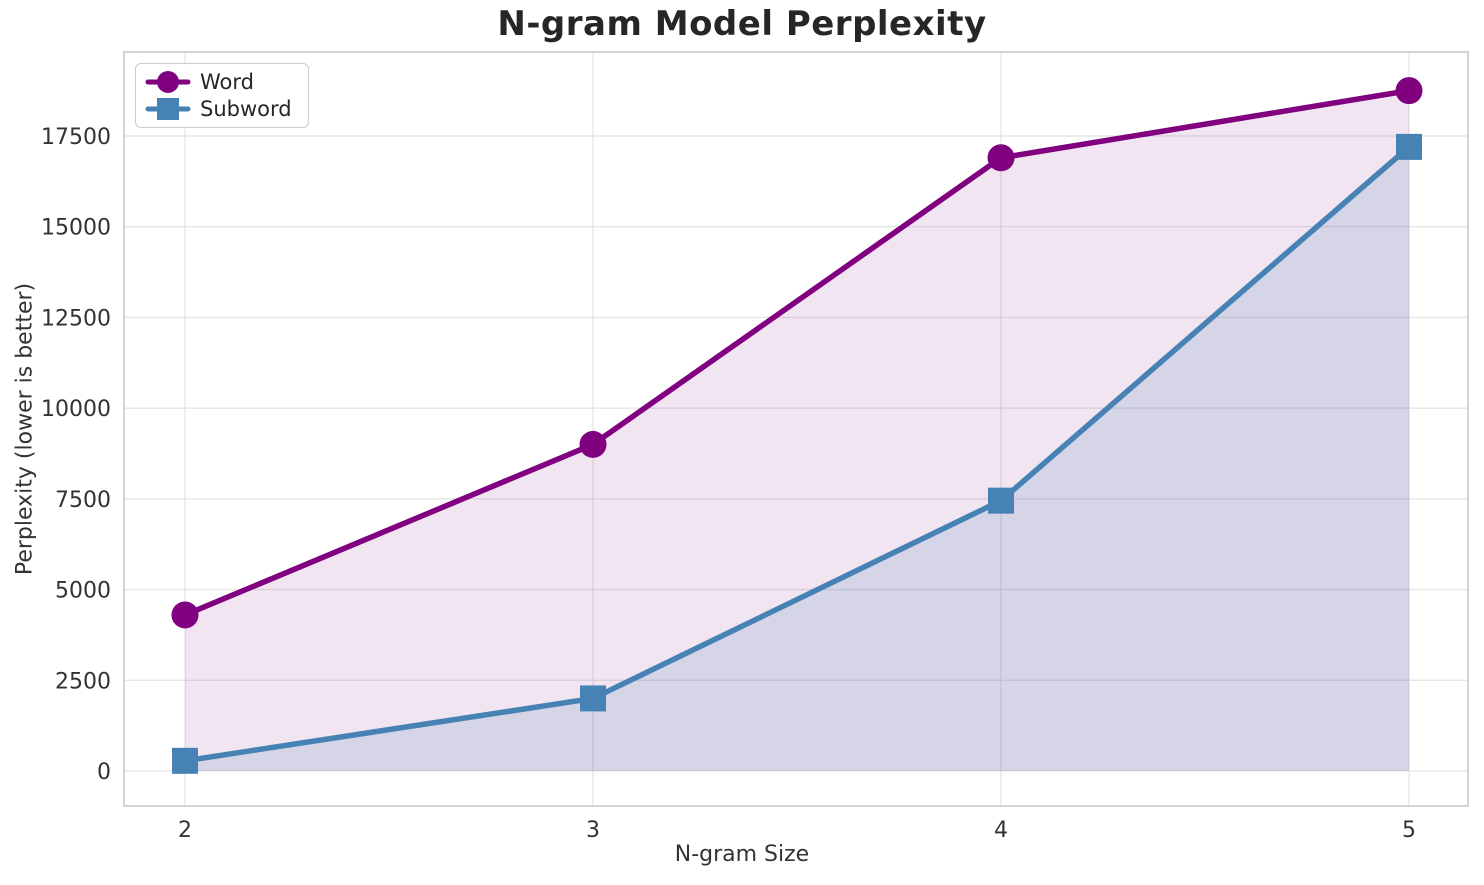 Image resolution: width=1484 pixels, height=885 pixels. What do you see at coordinates (1001, 830) in the screenshot?
I see `x-tick-label: 4` at bounding box center [1001, 830].